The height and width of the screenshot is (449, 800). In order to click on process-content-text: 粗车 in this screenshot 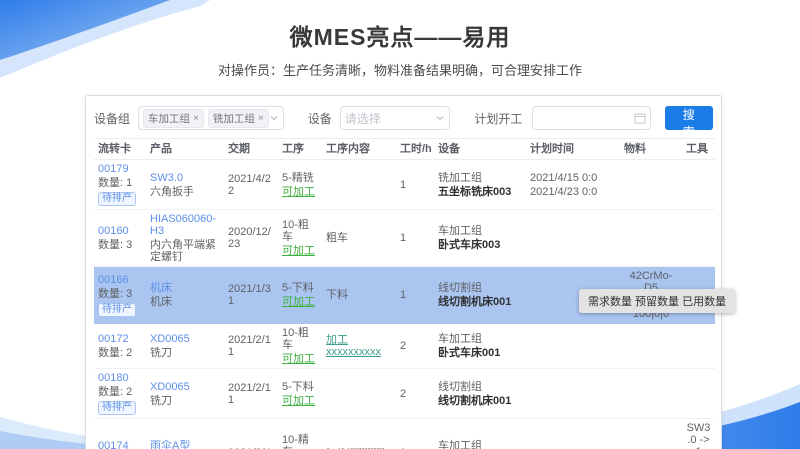, I will do `click(337, 238)`.